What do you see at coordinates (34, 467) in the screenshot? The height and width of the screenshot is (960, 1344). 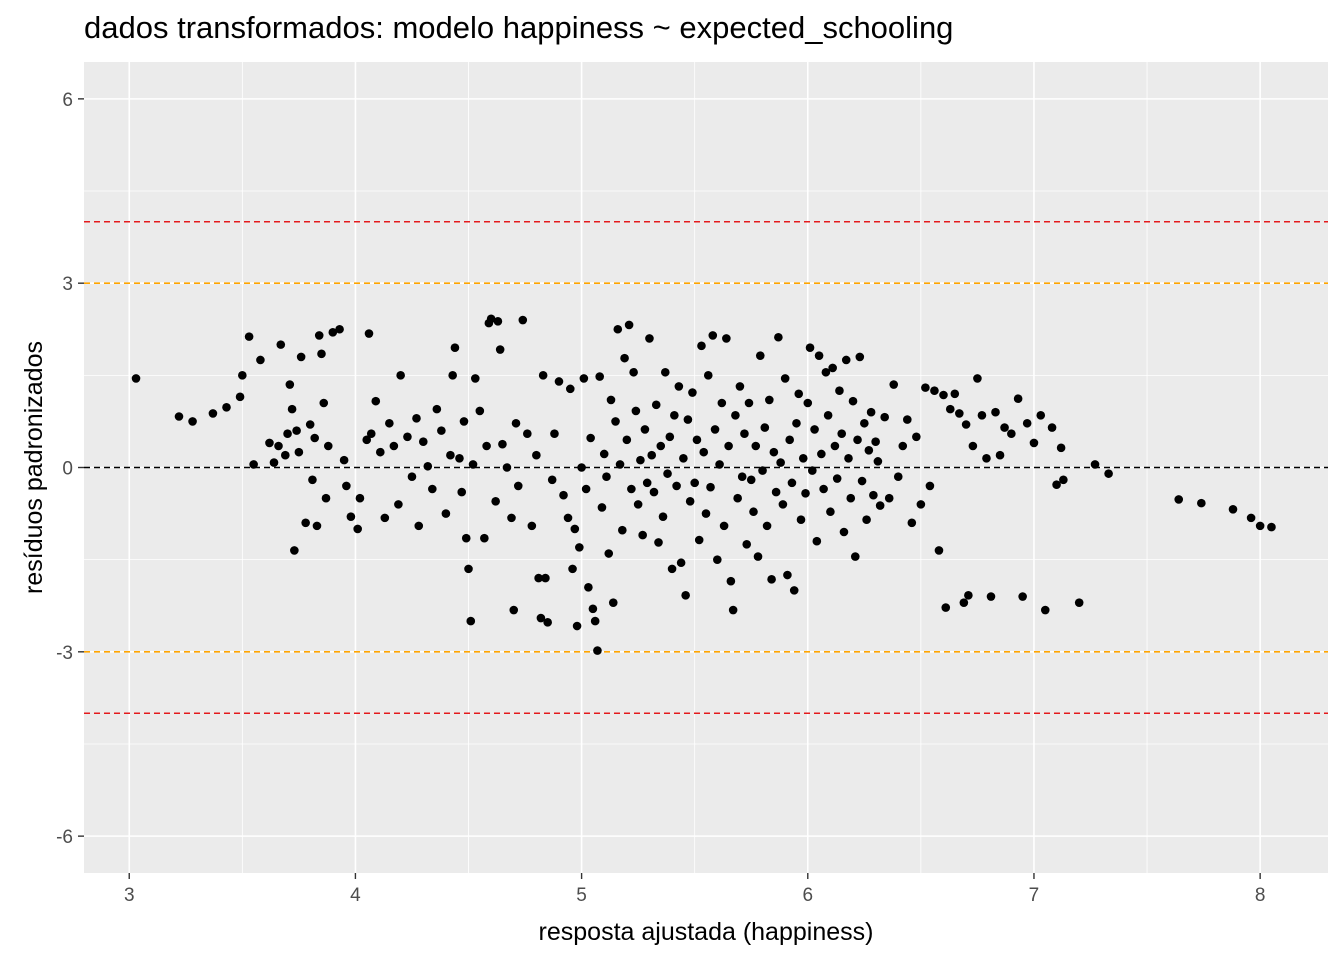 I see `y-axis-title: resíduos padronizados` at bounding box center [34, 467].